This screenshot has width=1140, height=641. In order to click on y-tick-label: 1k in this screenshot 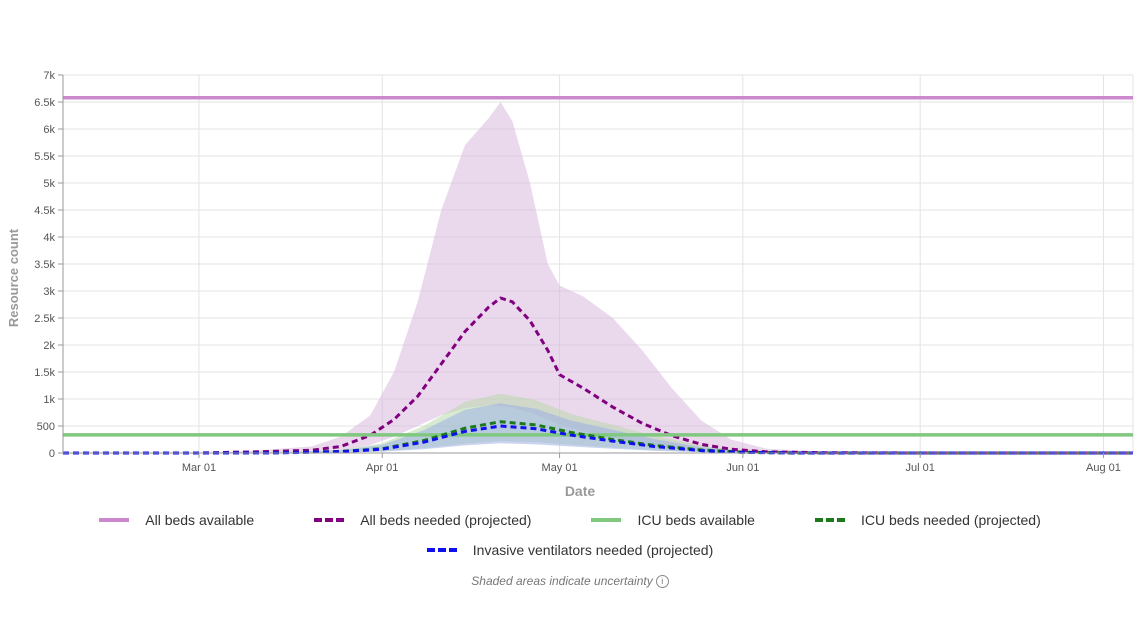, I will do `click(49, 400)`.